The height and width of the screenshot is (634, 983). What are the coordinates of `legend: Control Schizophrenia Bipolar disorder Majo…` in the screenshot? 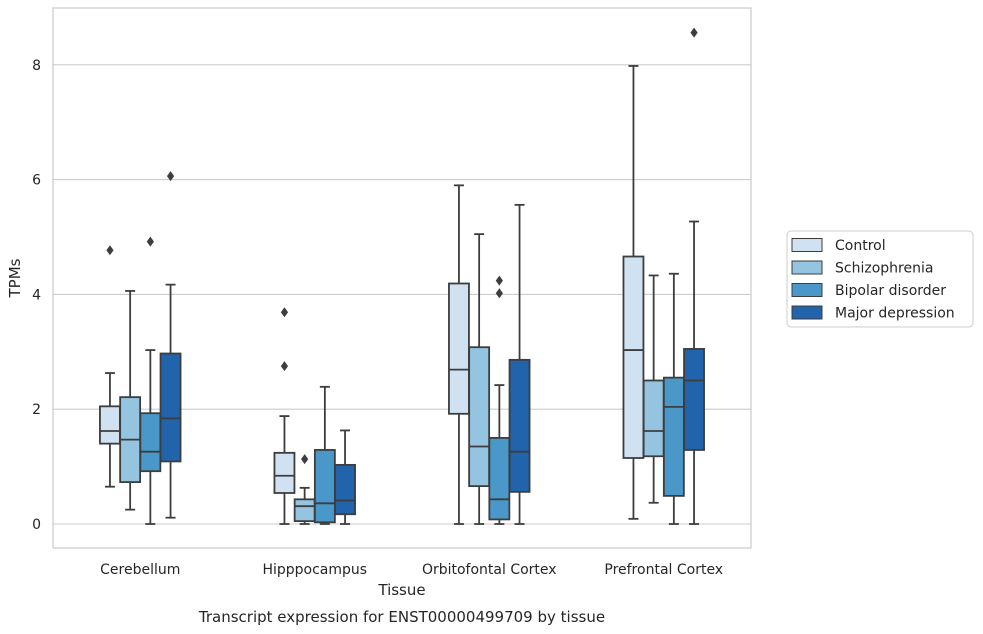 It's located at (880, 279).